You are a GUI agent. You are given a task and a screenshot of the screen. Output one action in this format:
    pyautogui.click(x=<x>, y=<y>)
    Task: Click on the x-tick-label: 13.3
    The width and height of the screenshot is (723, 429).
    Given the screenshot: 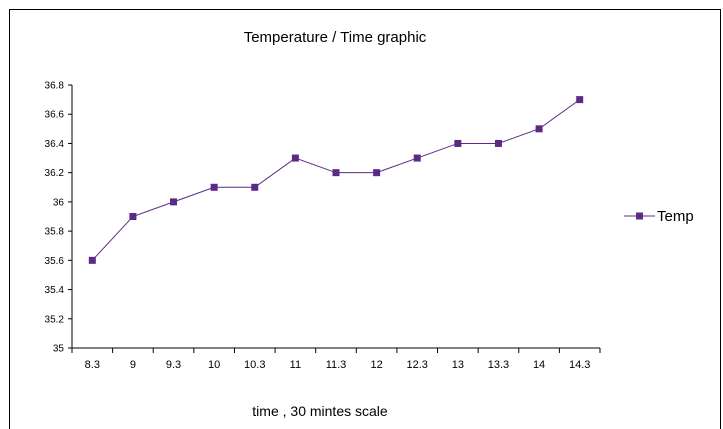 What is the action you would take?
    pyautogui.click(x=498, y=365)
    